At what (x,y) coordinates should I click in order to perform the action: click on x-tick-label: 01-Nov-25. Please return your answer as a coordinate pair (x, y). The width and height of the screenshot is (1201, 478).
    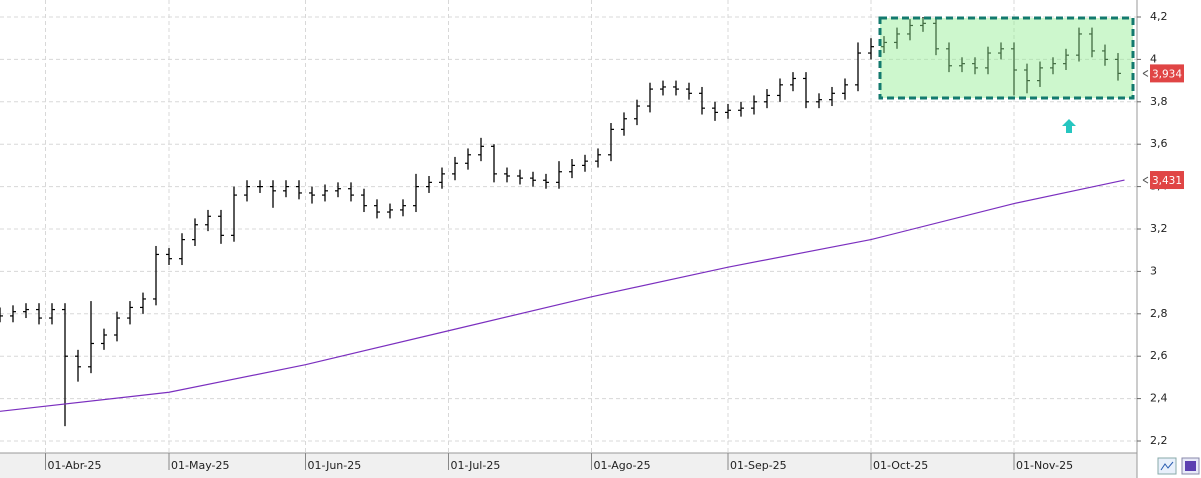
    Looking at the image, I should click on (1044, 465).